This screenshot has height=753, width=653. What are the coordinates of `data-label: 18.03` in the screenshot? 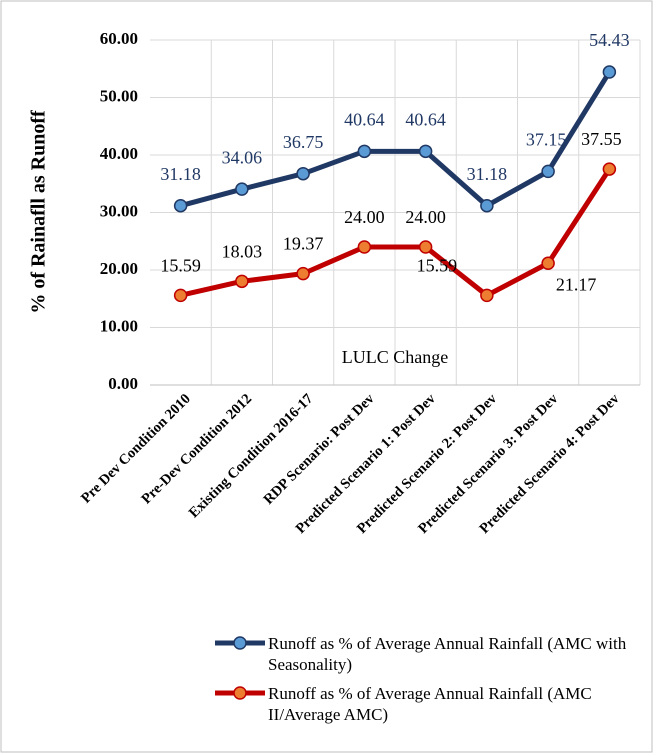 It's located at (242, 251).